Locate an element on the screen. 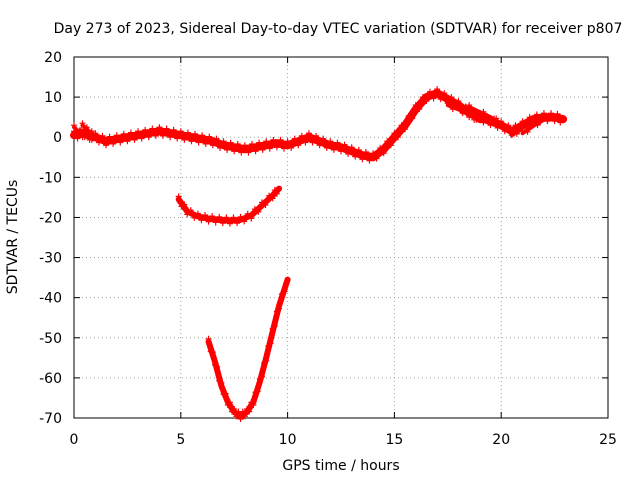 The width and height of the screenshot is (640, 480). x-axis-label: GPS time / hours is located at coordinates (340, 466).